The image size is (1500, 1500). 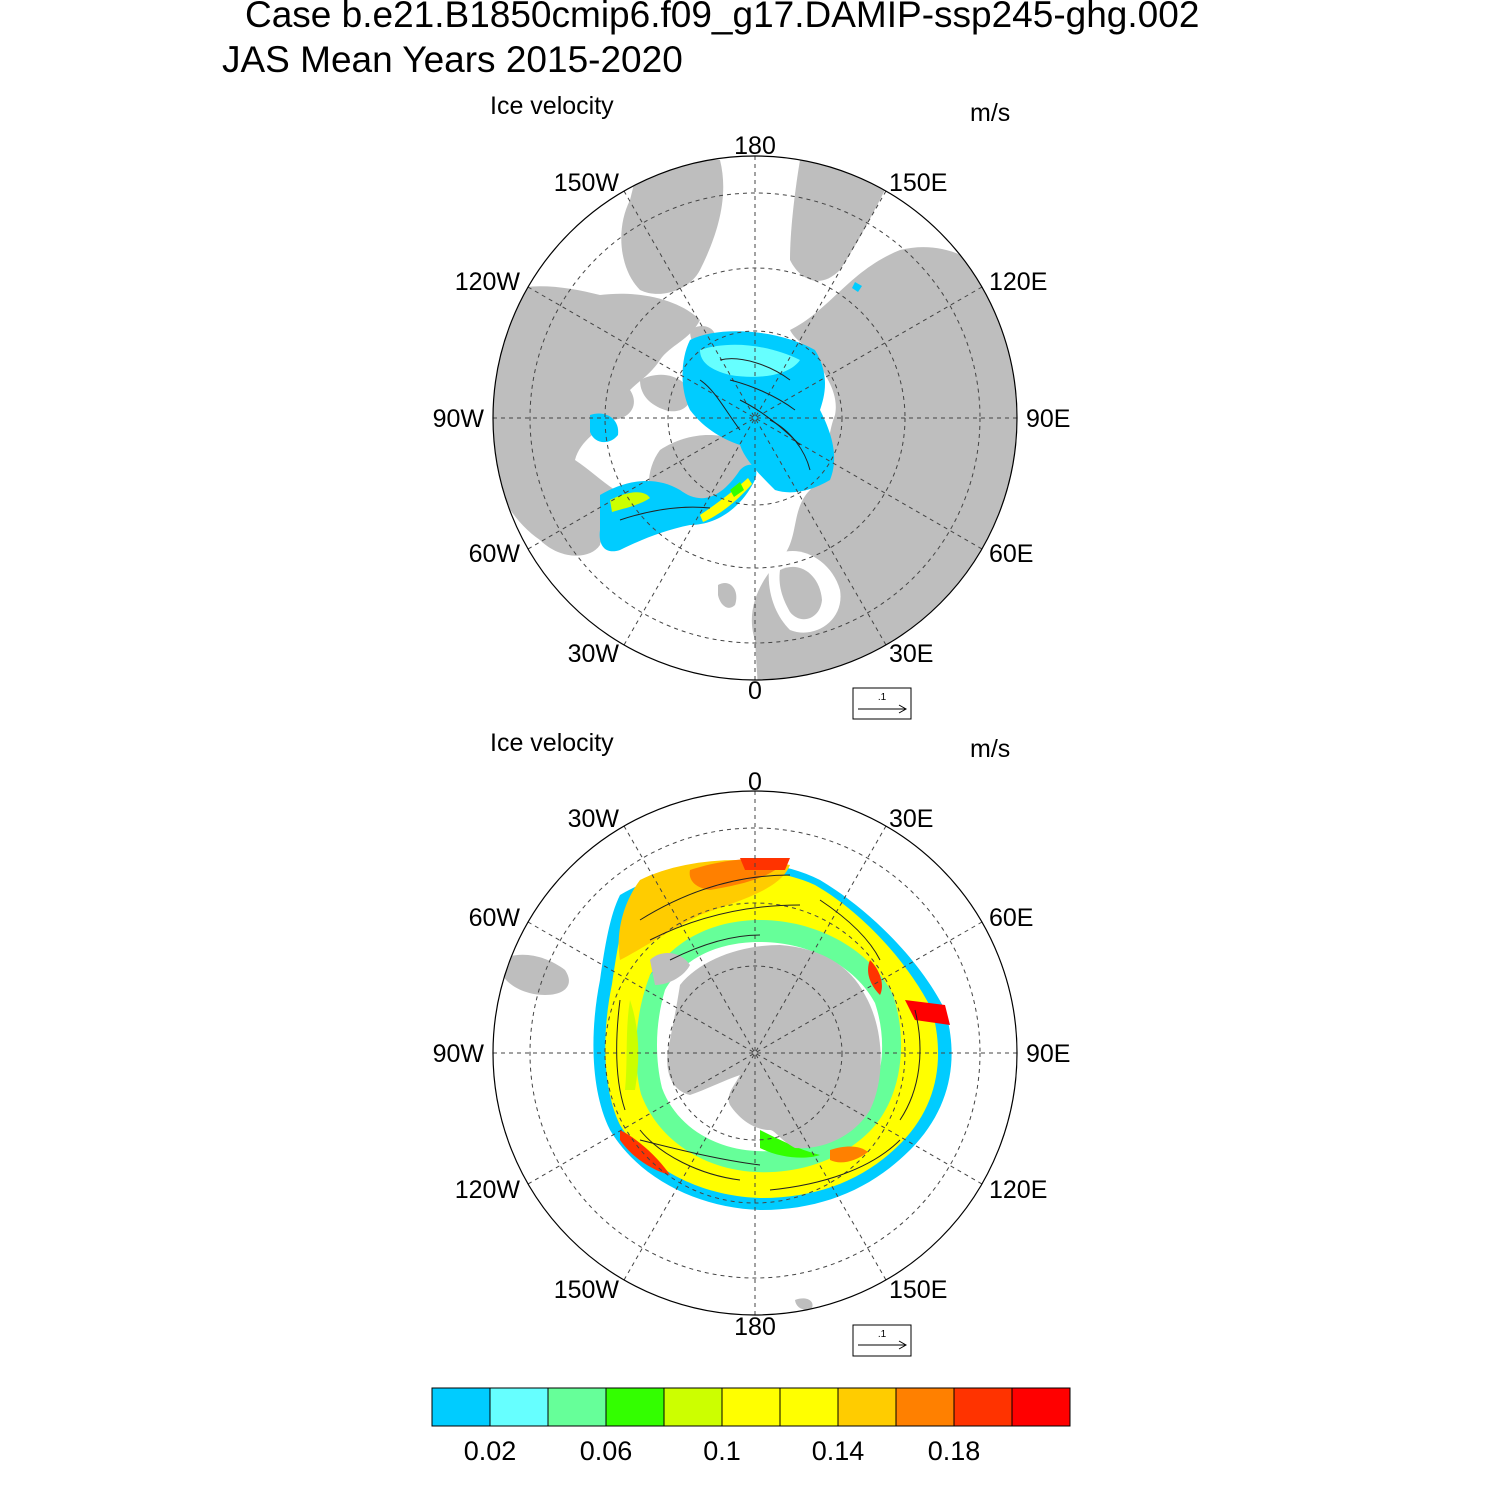 I want to click on north-lon-label: 60W, so click(x=495, y=554).